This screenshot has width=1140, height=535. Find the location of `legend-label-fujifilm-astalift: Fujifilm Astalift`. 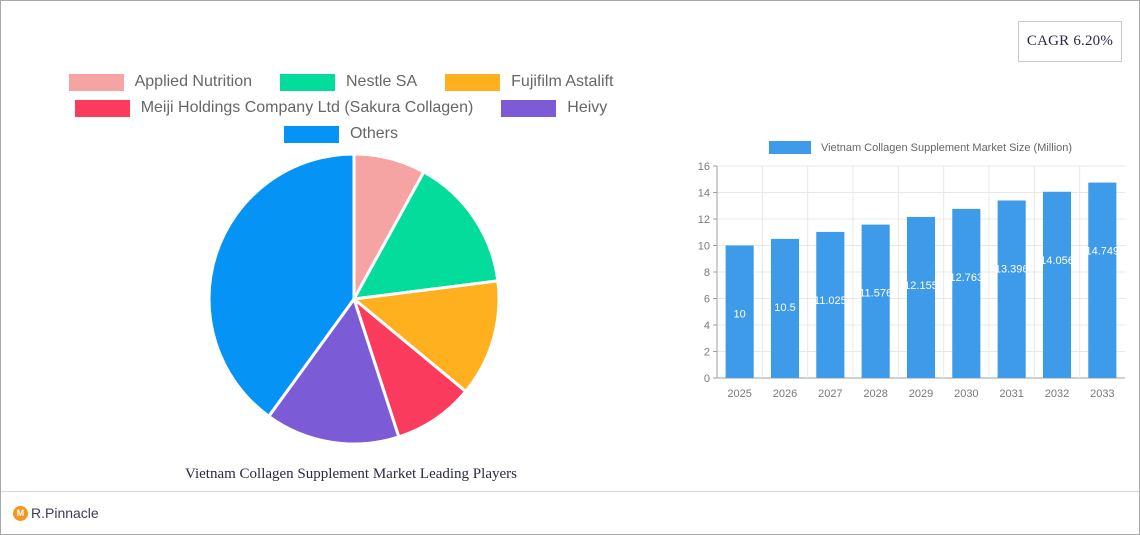

legend-label-fujifilm-astalift: Fujifilm Astalift is located at coordinates (562, 81).